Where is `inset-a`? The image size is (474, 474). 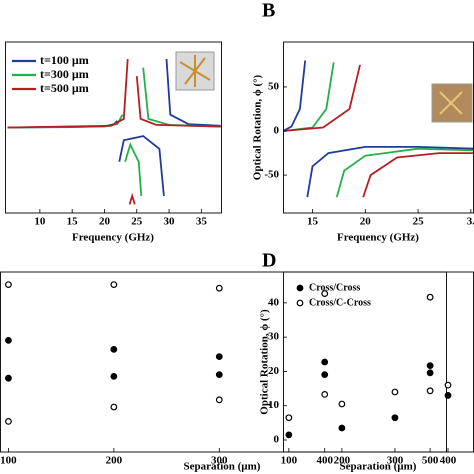 inset-a is located at coordinates (195, 71).